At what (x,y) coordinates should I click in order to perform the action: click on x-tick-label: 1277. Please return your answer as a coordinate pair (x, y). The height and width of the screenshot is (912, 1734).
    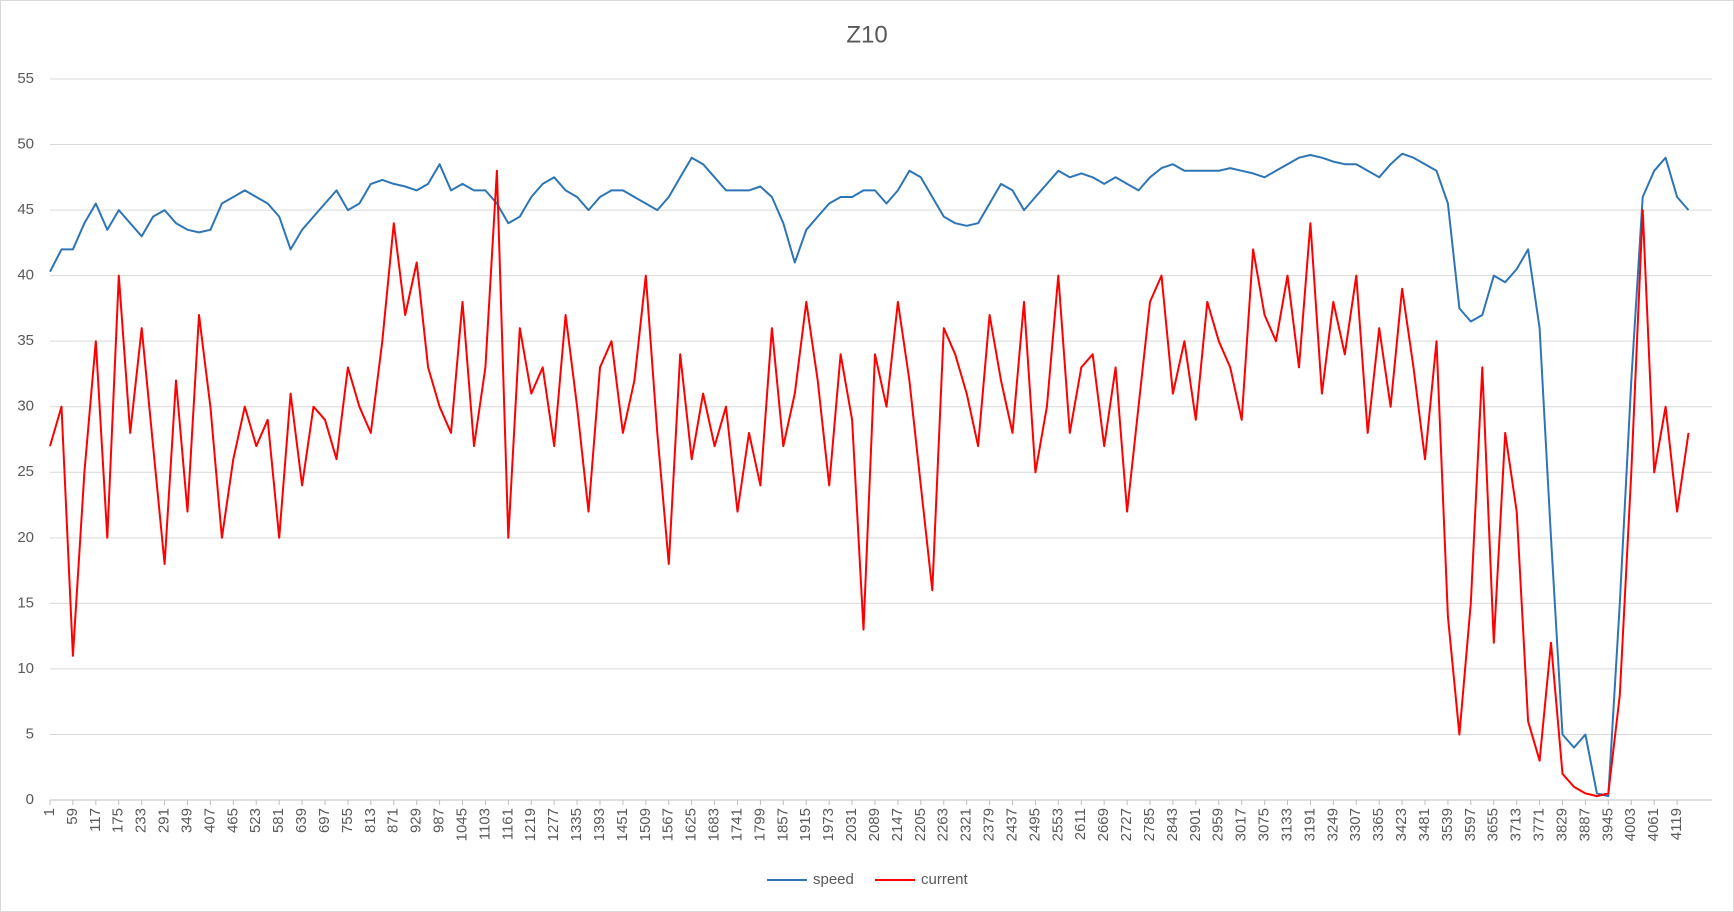
    Looking at the image, I should click on (553, 824).